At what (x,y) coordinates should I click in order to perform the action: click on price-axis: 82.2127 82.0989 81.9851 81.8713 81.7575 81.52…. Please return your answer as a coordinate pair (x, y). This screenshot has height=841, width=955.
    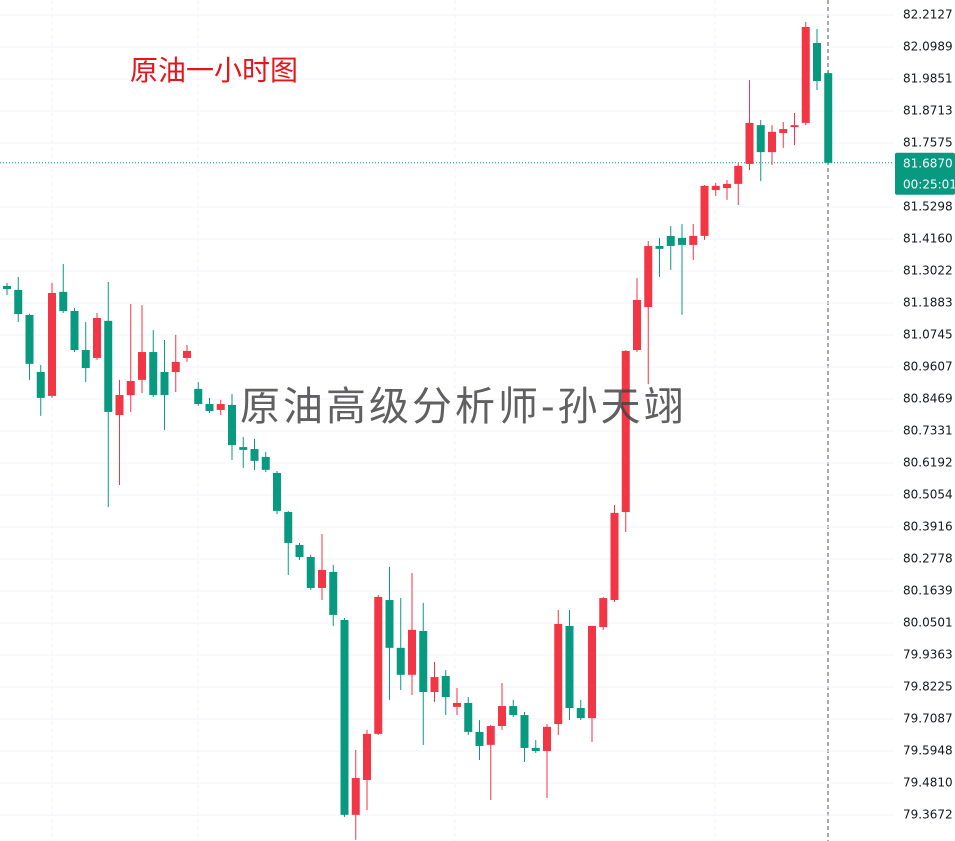
    Looking at the image, I should click on (925, 414).